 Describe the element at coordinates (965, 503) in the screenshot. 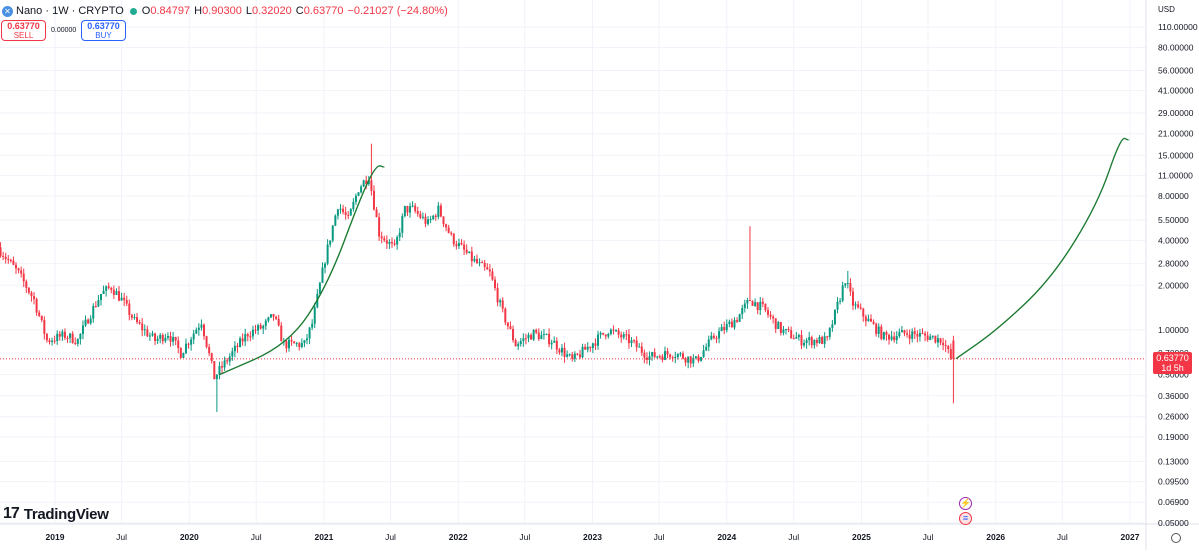

I see `lightning-event-icon: ⚡` at that location.